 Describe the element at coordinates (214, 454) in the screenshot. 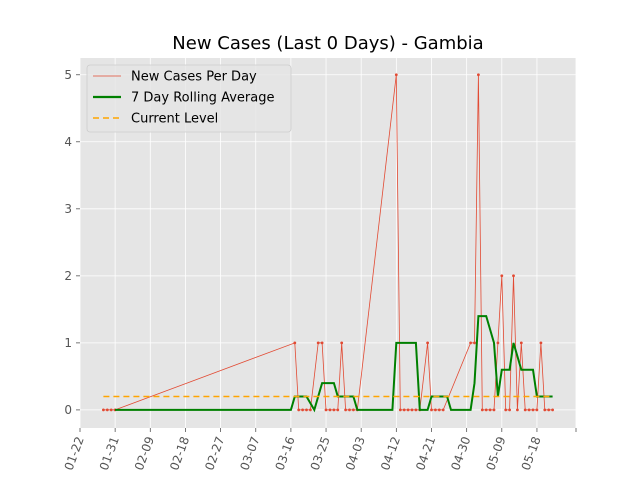

I see `x-tick-label: 02-27` at that location.